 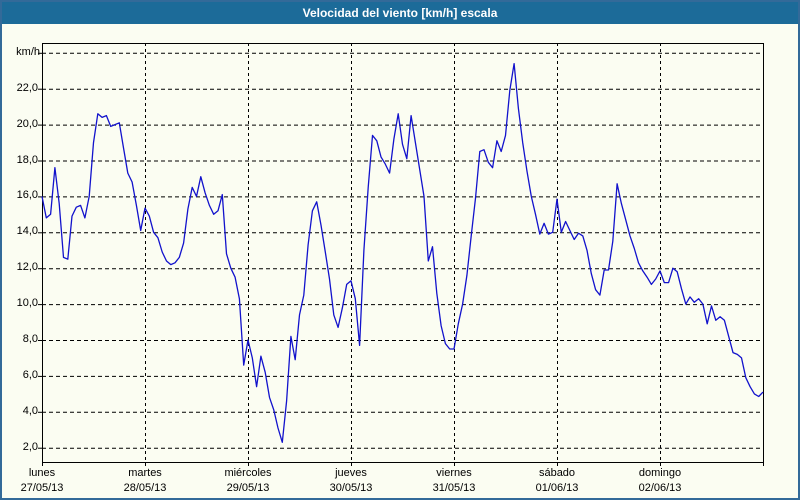 What do you see at coordinates (27, 231) in the screenshot?
I see `y-tick-label: 14,0` at bounding box center [27, 231].